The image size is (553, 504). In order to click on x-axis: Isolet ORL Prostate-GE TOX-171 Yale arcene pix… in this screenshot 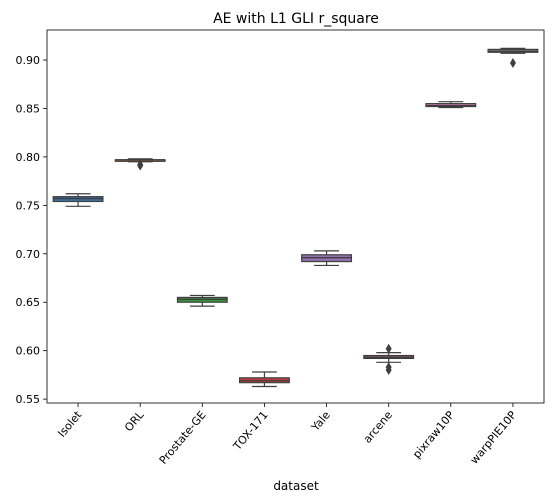, I will do `click(287, 435)`.